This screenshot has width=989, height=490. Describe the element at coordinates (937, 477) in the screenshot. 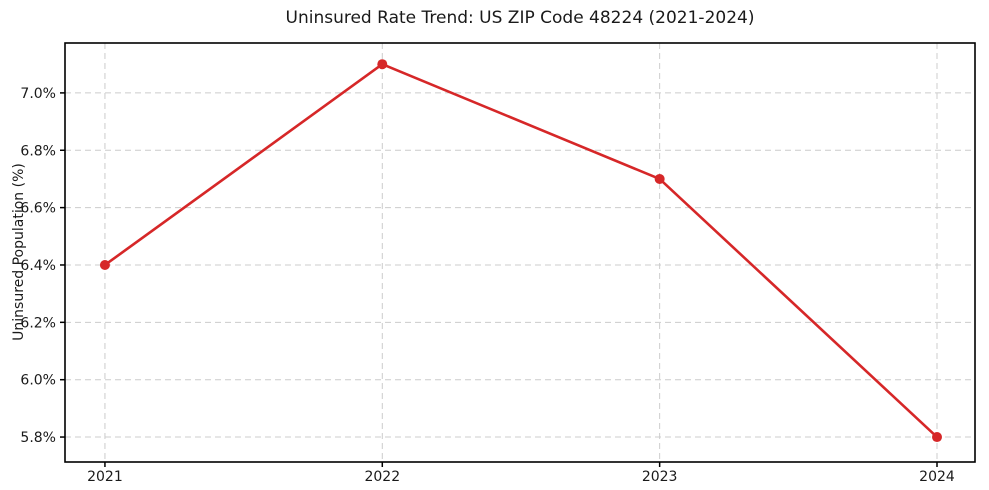

I see `x-tick-label: 2024` at that location.